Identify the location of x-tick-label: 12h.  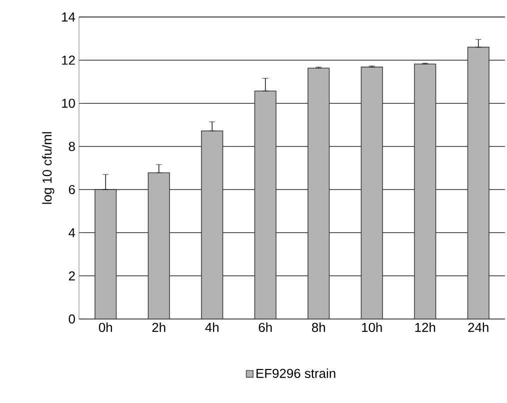
(425, 327).